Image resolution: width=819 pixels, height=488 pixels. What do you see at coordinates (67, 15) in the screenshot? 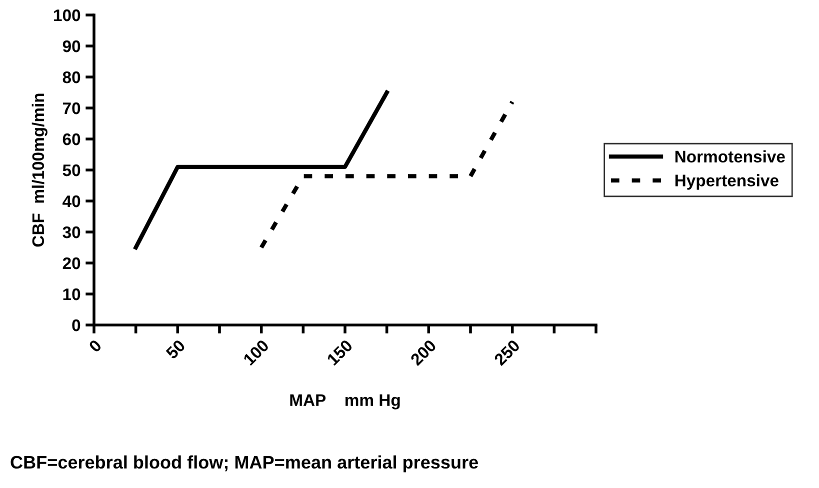
I see `y-tick-label: 100` at bounding box center [67, 15].